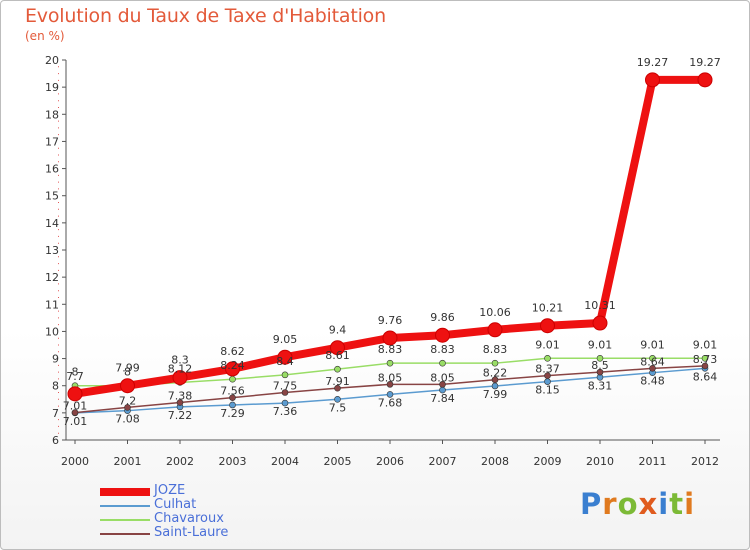 The height and width of the screenshot is (550, 750). What do you see at coordinates (52, 277) in the screenshot?
I see `y-tick-label: 12` at bounding box center [52, 277].